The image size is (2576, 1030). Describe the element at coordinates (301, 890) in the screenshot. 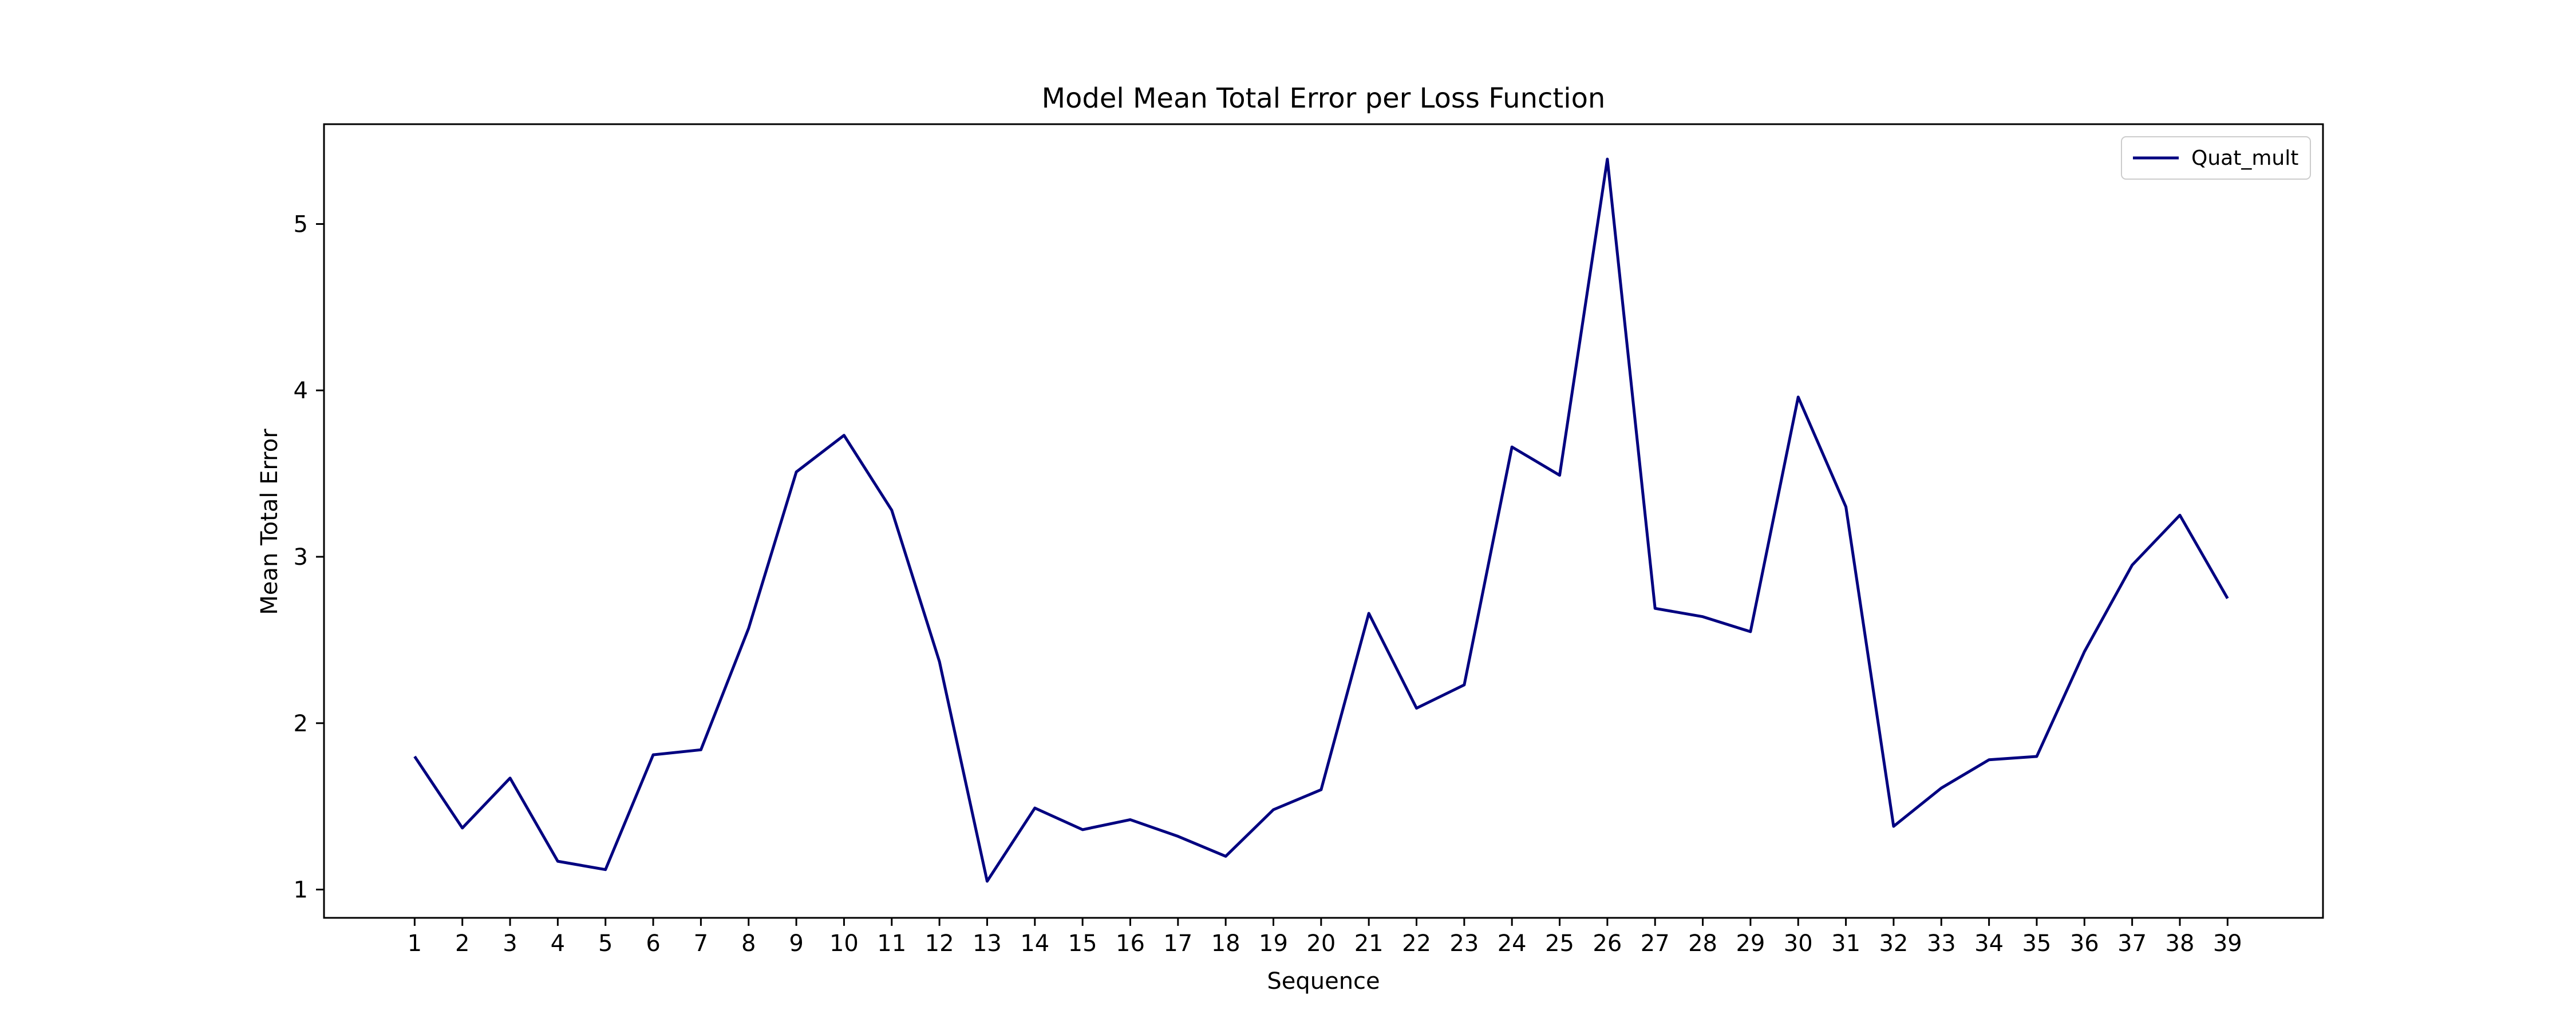

I see `y-tick-label: 1` at that location.